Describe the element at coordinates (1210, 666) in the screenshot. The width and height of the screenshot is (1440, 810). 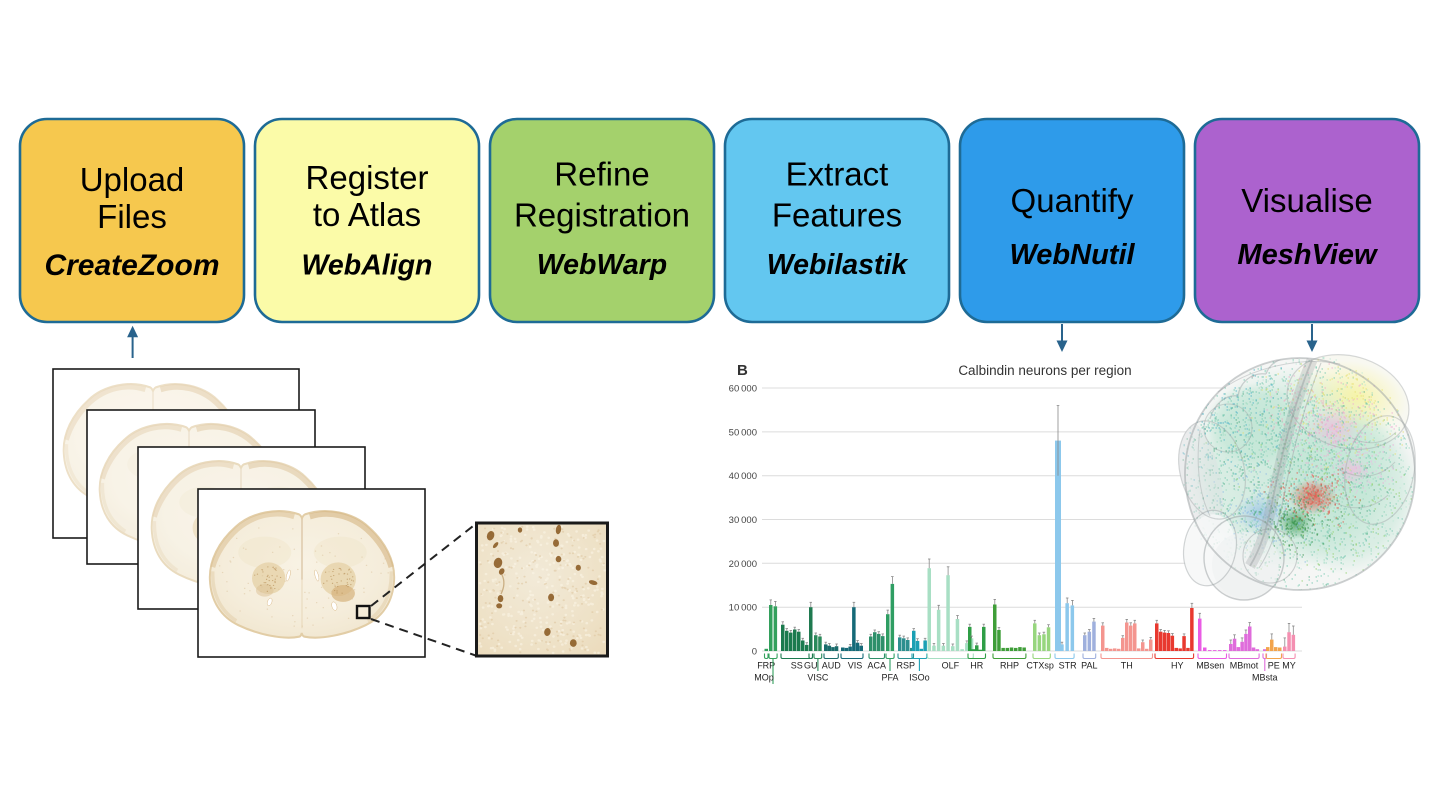
I see `svg-text: MBsen` at that location.